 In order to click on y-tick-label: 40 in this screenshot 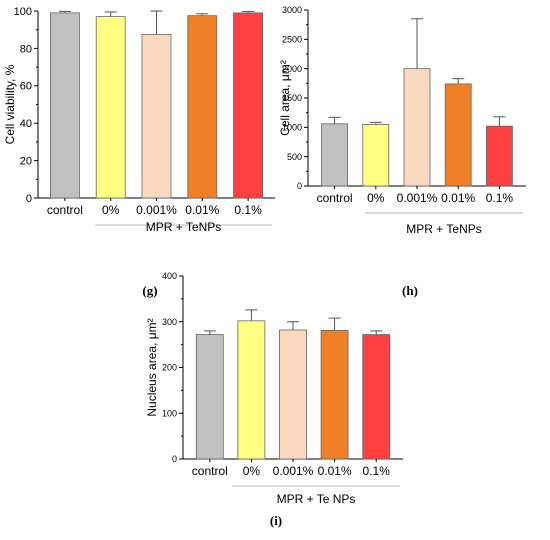, I will do `click(26, 124)`.